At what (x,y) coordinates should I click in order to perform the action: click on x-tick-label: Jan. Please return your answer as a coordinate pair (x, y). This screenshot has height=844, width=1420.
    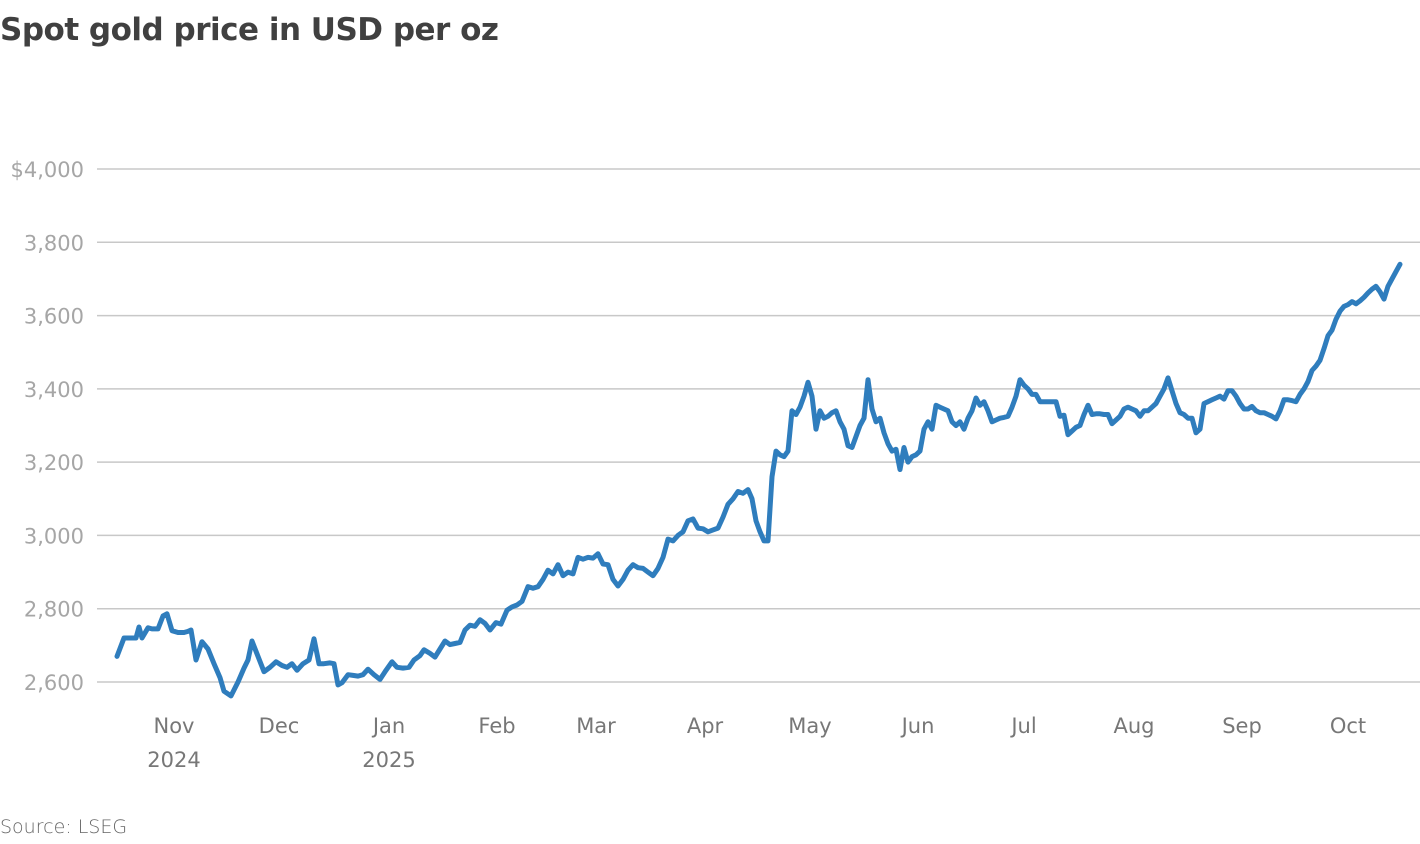
    Looking at the image, I should click on (388, 726).